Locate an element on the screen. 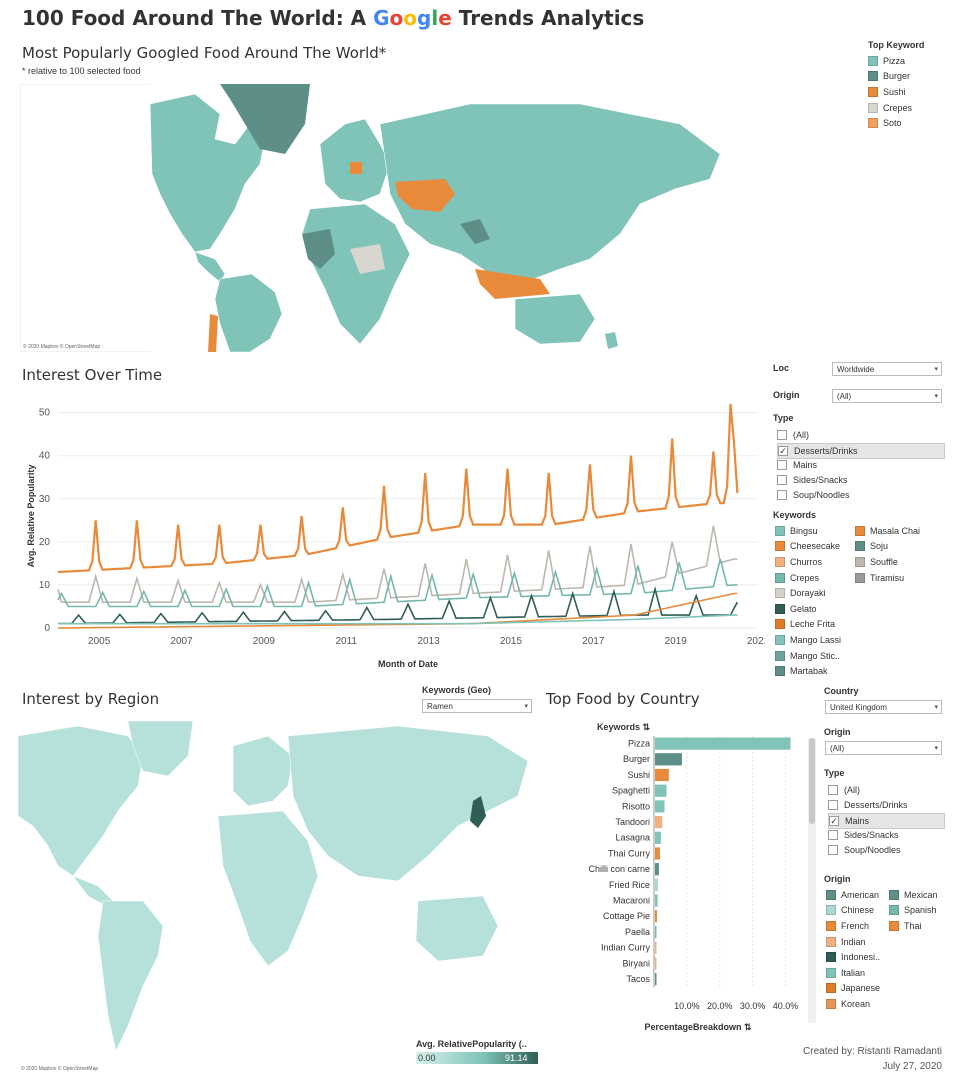 The height and width of the screenshot is (1080, 972). food-origin-dropdown: (All) ▾ is located at coordinates (883, 748).